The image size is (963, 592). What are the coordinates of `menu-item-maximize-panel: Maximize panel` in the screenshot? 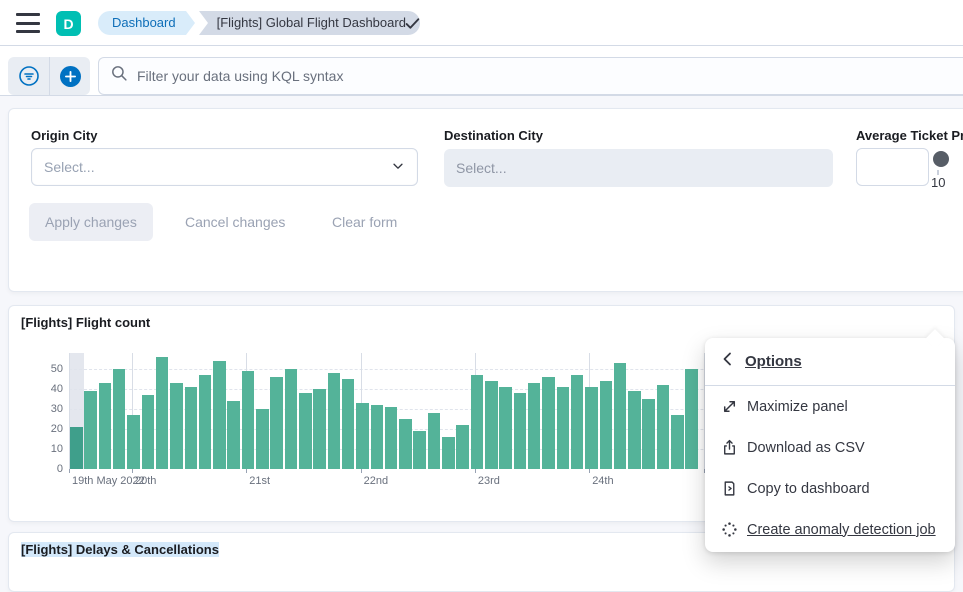 It's located at (830, 406).